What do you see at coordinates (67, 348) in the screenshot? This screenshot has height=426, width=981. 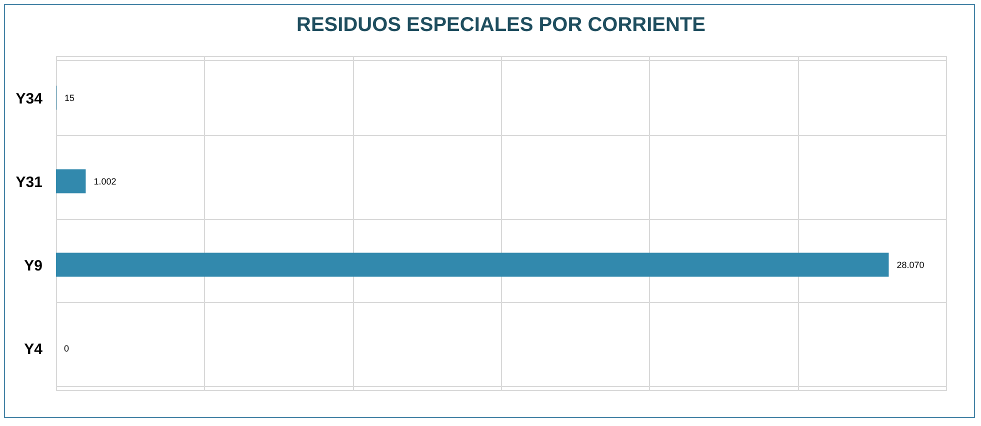 I see `data-label: 0` at bounding box center [67, 348].